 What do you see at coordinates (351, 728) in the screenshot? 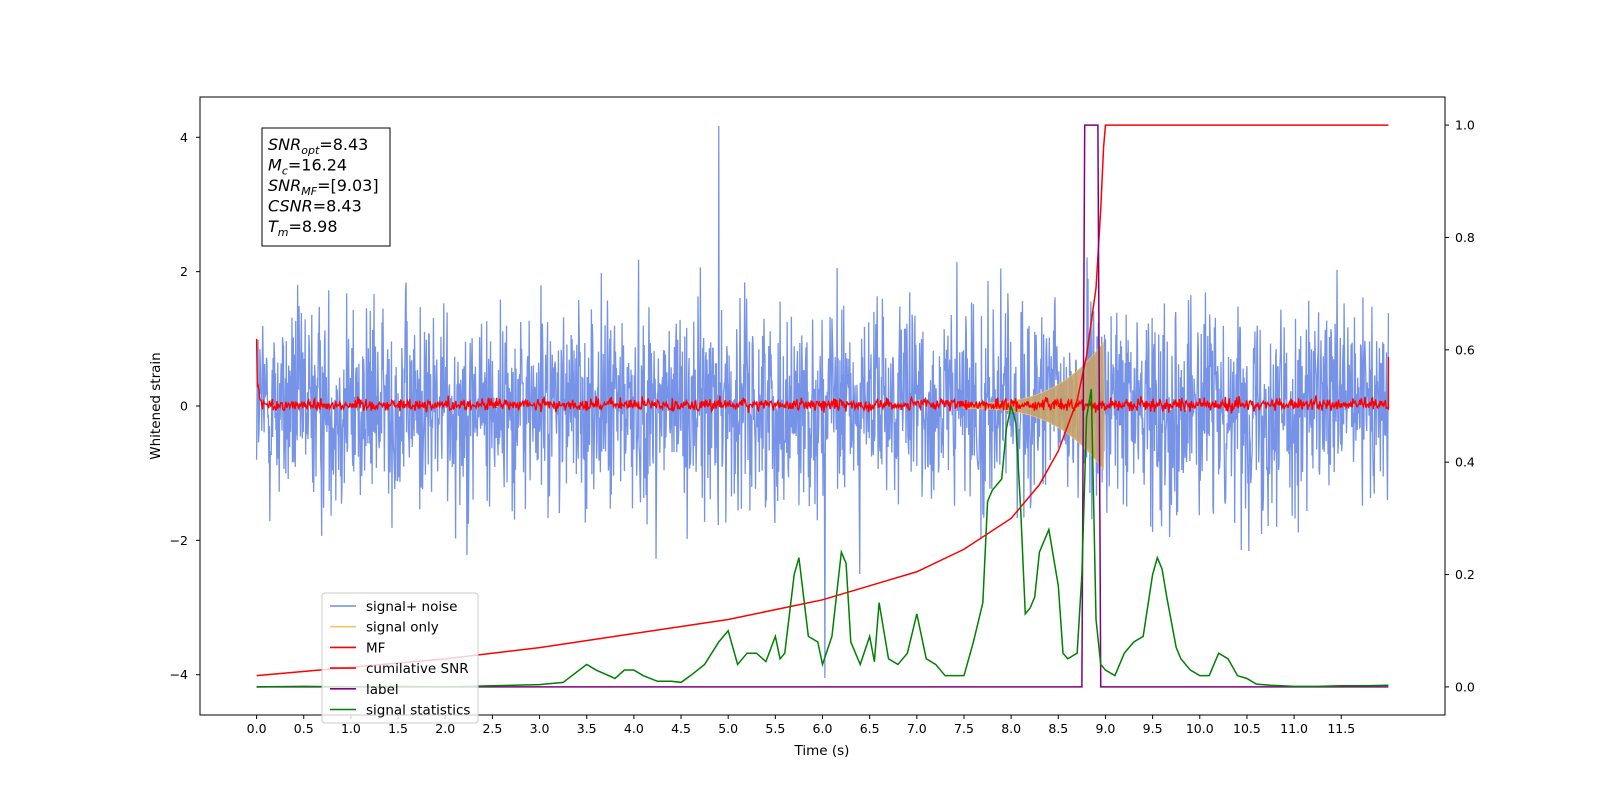
I see `x-tick-label: 1.0` at bounding box center [351, 728].